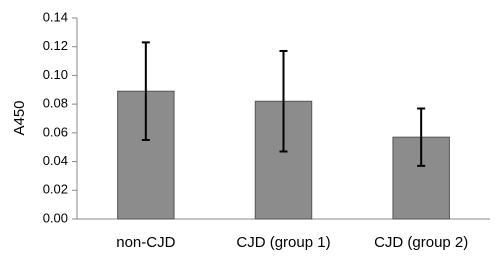  What do you see at coordinates (55, 16) in the screenshot?
I see `y-tick-label: 0.14` at bounding box center [55, 16].